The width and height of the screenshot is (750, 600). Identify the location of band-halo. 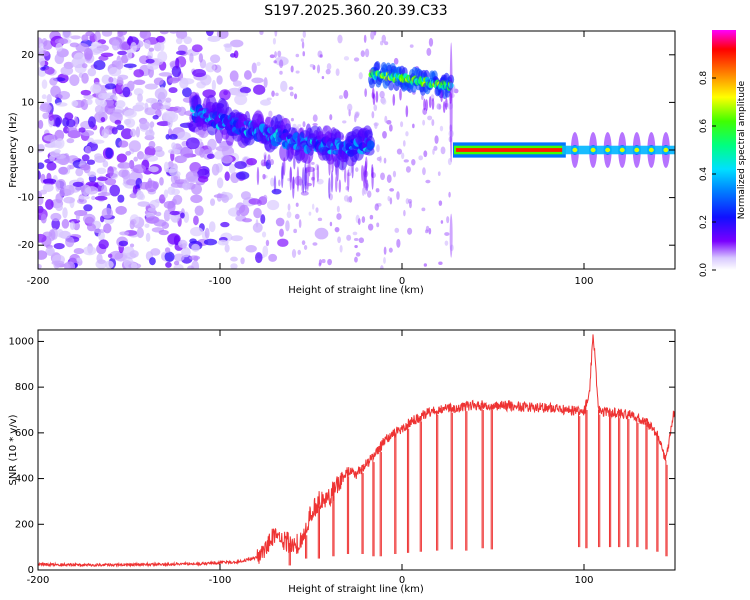
(339, 136).